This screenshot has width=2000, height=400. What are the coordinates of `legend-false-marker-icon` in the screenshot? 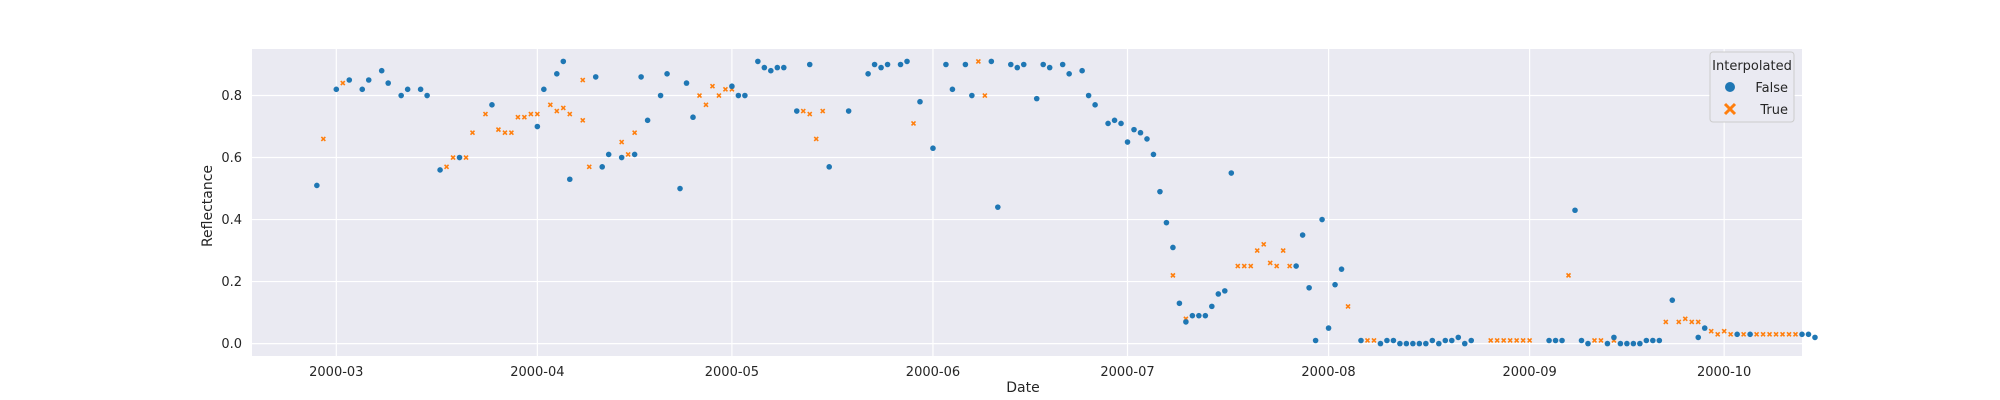 It's located at (1730, 87).